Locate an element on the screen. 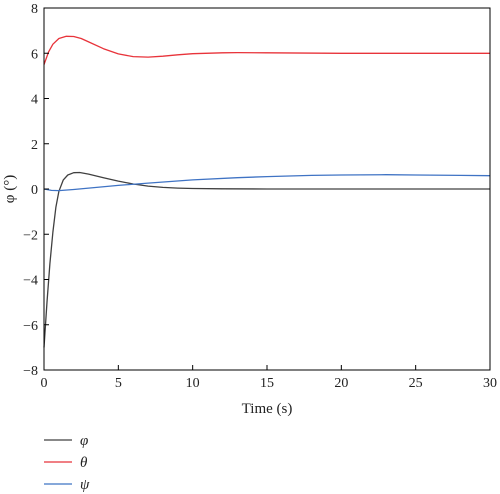 This screenshot has width=500, height=494. y-tick-label: −6 is located at coordinates (30, 326).